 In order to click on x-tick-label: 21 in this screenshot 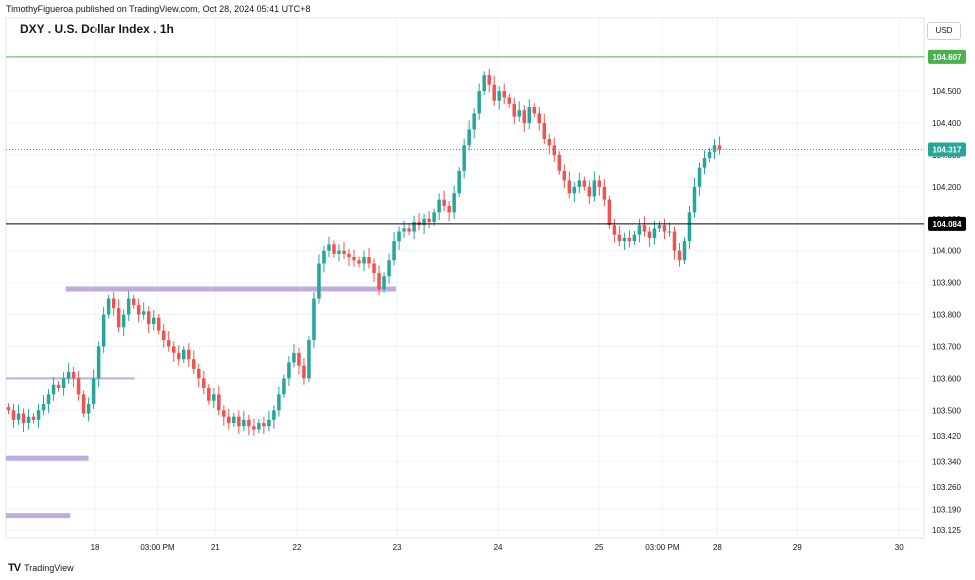, I will do `click(215, 547)`.